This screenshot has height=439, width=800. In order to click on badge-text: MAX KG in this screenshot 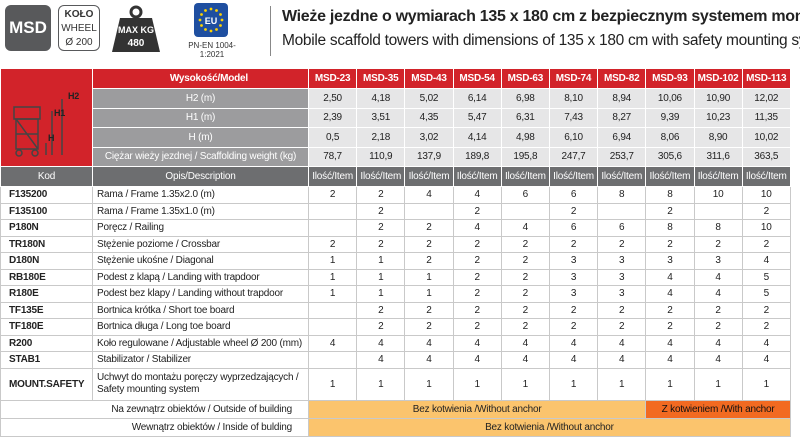, I will do `click(136, 30)`.